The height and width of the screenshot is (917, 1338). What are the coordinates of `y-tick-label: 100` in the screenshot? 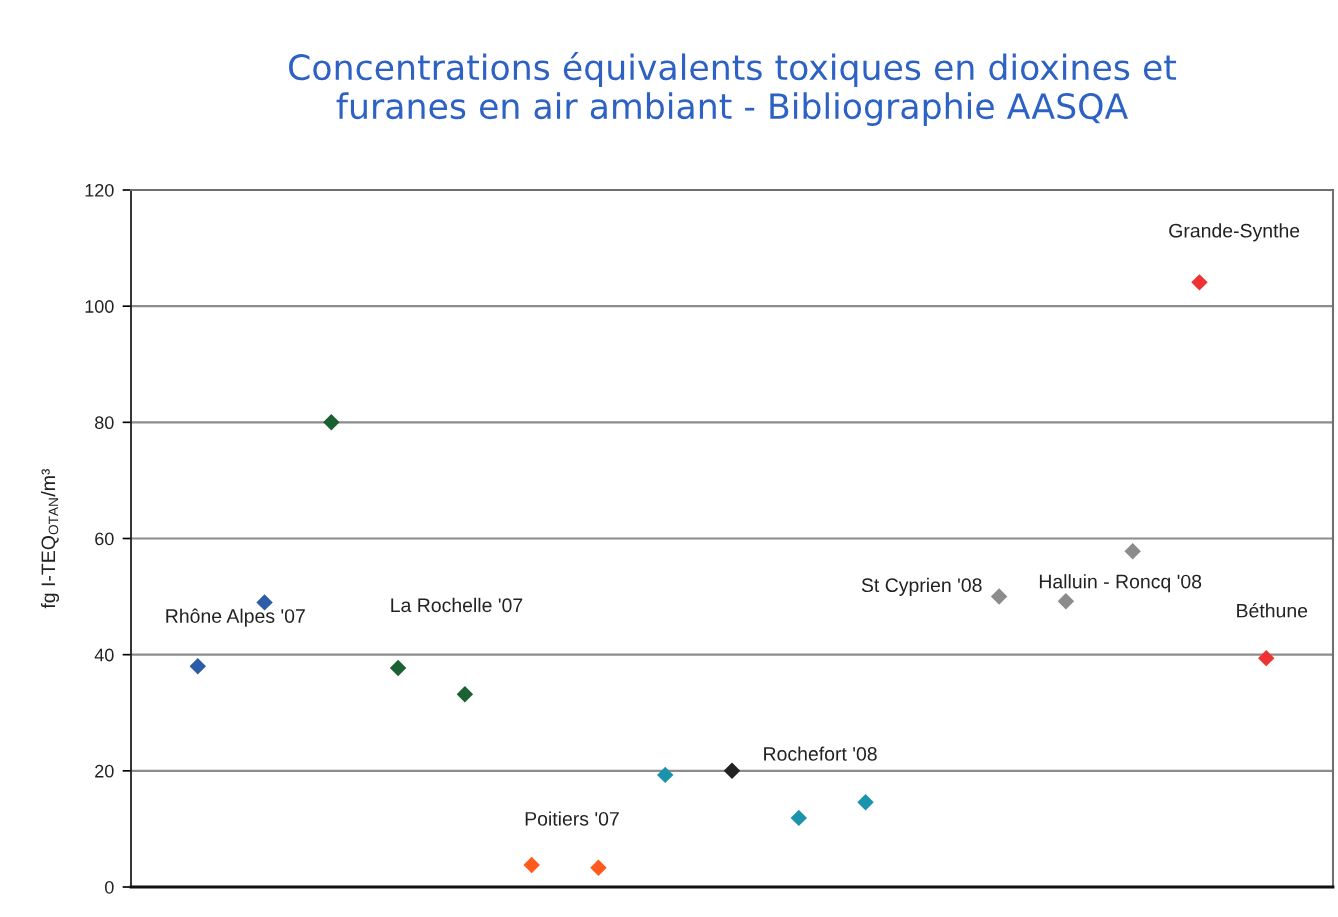 It's located at (99, 306).